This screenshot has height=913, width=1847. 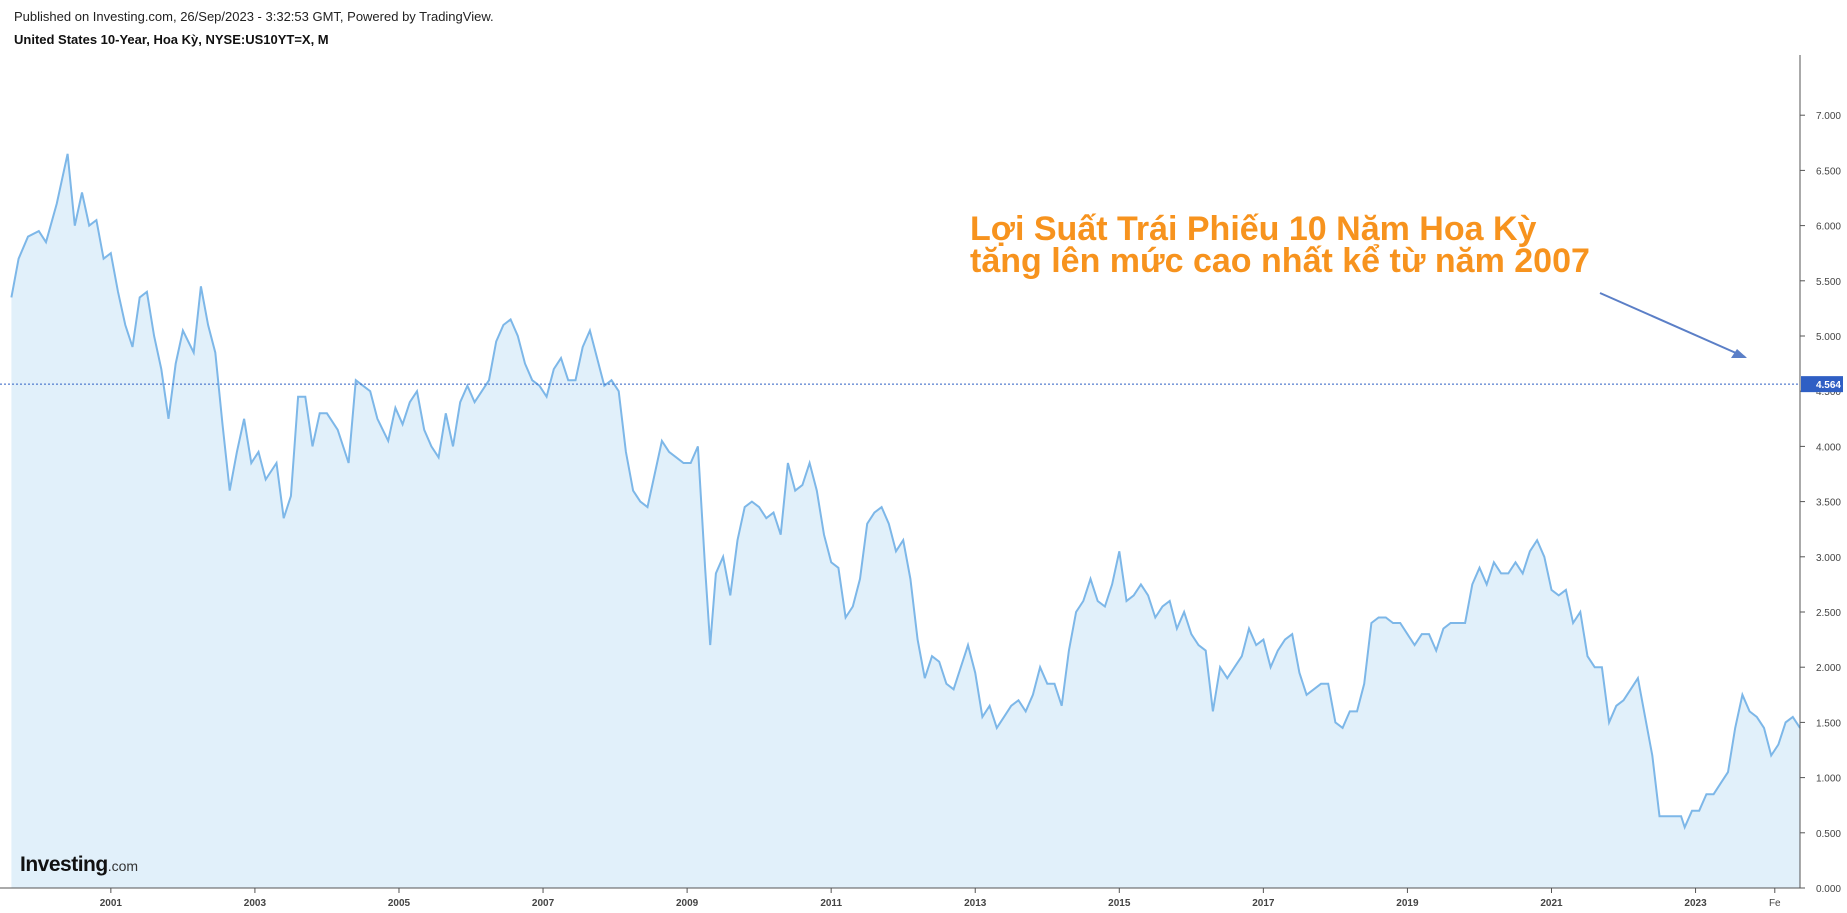 I want to click on y-tick-label: 5.000, so click(x=1828, y=337).